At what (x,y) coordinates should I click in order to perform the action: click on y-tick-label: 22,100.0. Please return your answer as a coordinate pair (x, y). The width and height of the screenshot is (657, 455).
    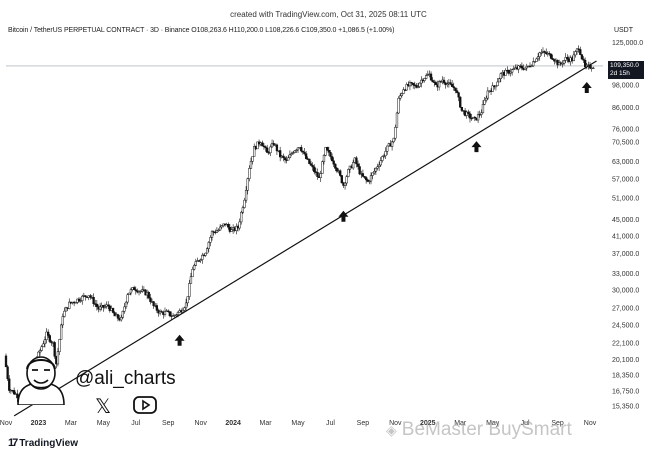
    Looking at the image, I should click on (625, 343).